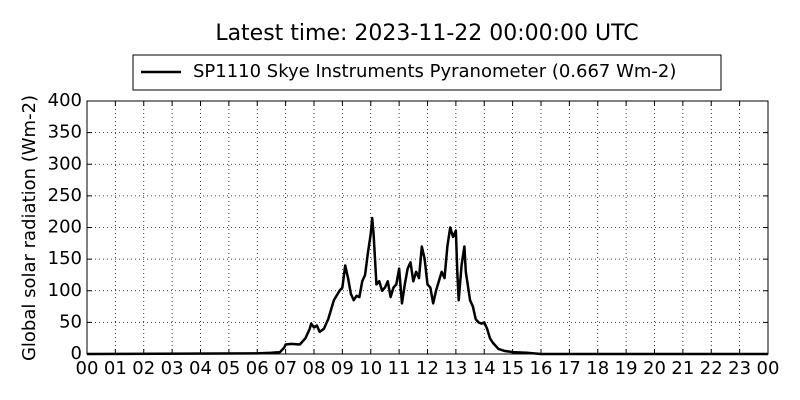 Image resolution: width=800 pixels, height=400 pixels. I want to click on x-tick-label: 09, so click(342, 368).